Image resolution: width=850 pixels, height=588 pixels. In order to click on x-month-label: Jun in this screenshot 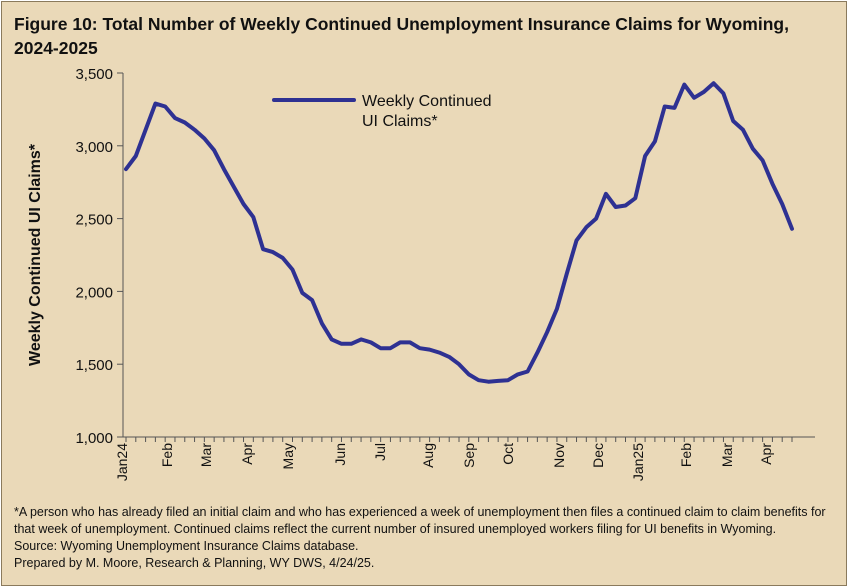, I will do `click(340, 454)`.